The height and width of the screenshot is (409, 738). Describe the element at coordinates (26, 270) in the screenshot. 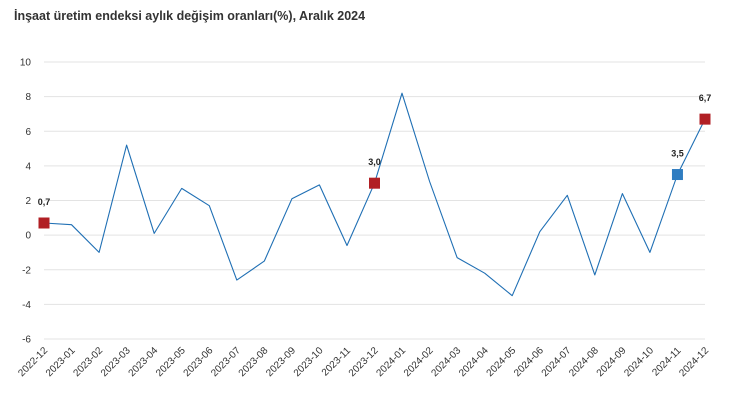

I see `y-tick-label: -2` at that location.